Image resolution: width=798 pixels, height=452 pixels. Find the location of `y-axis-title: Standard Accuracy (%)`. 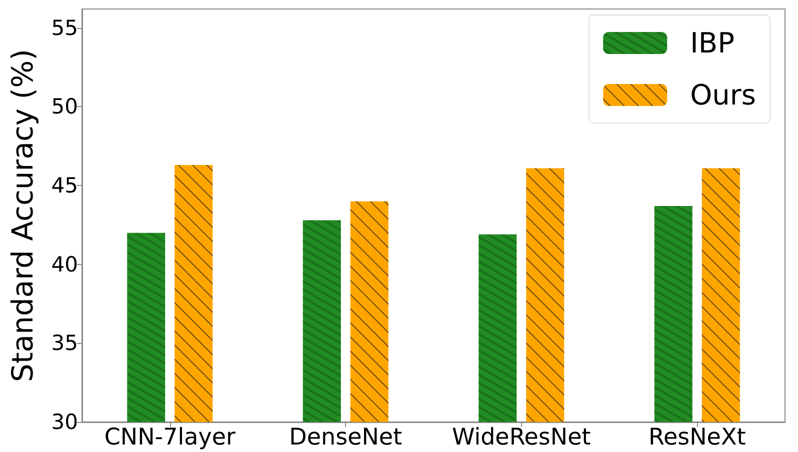

y-axis-title: Standard Accuracy (%) is located at coordinates (23, 215).